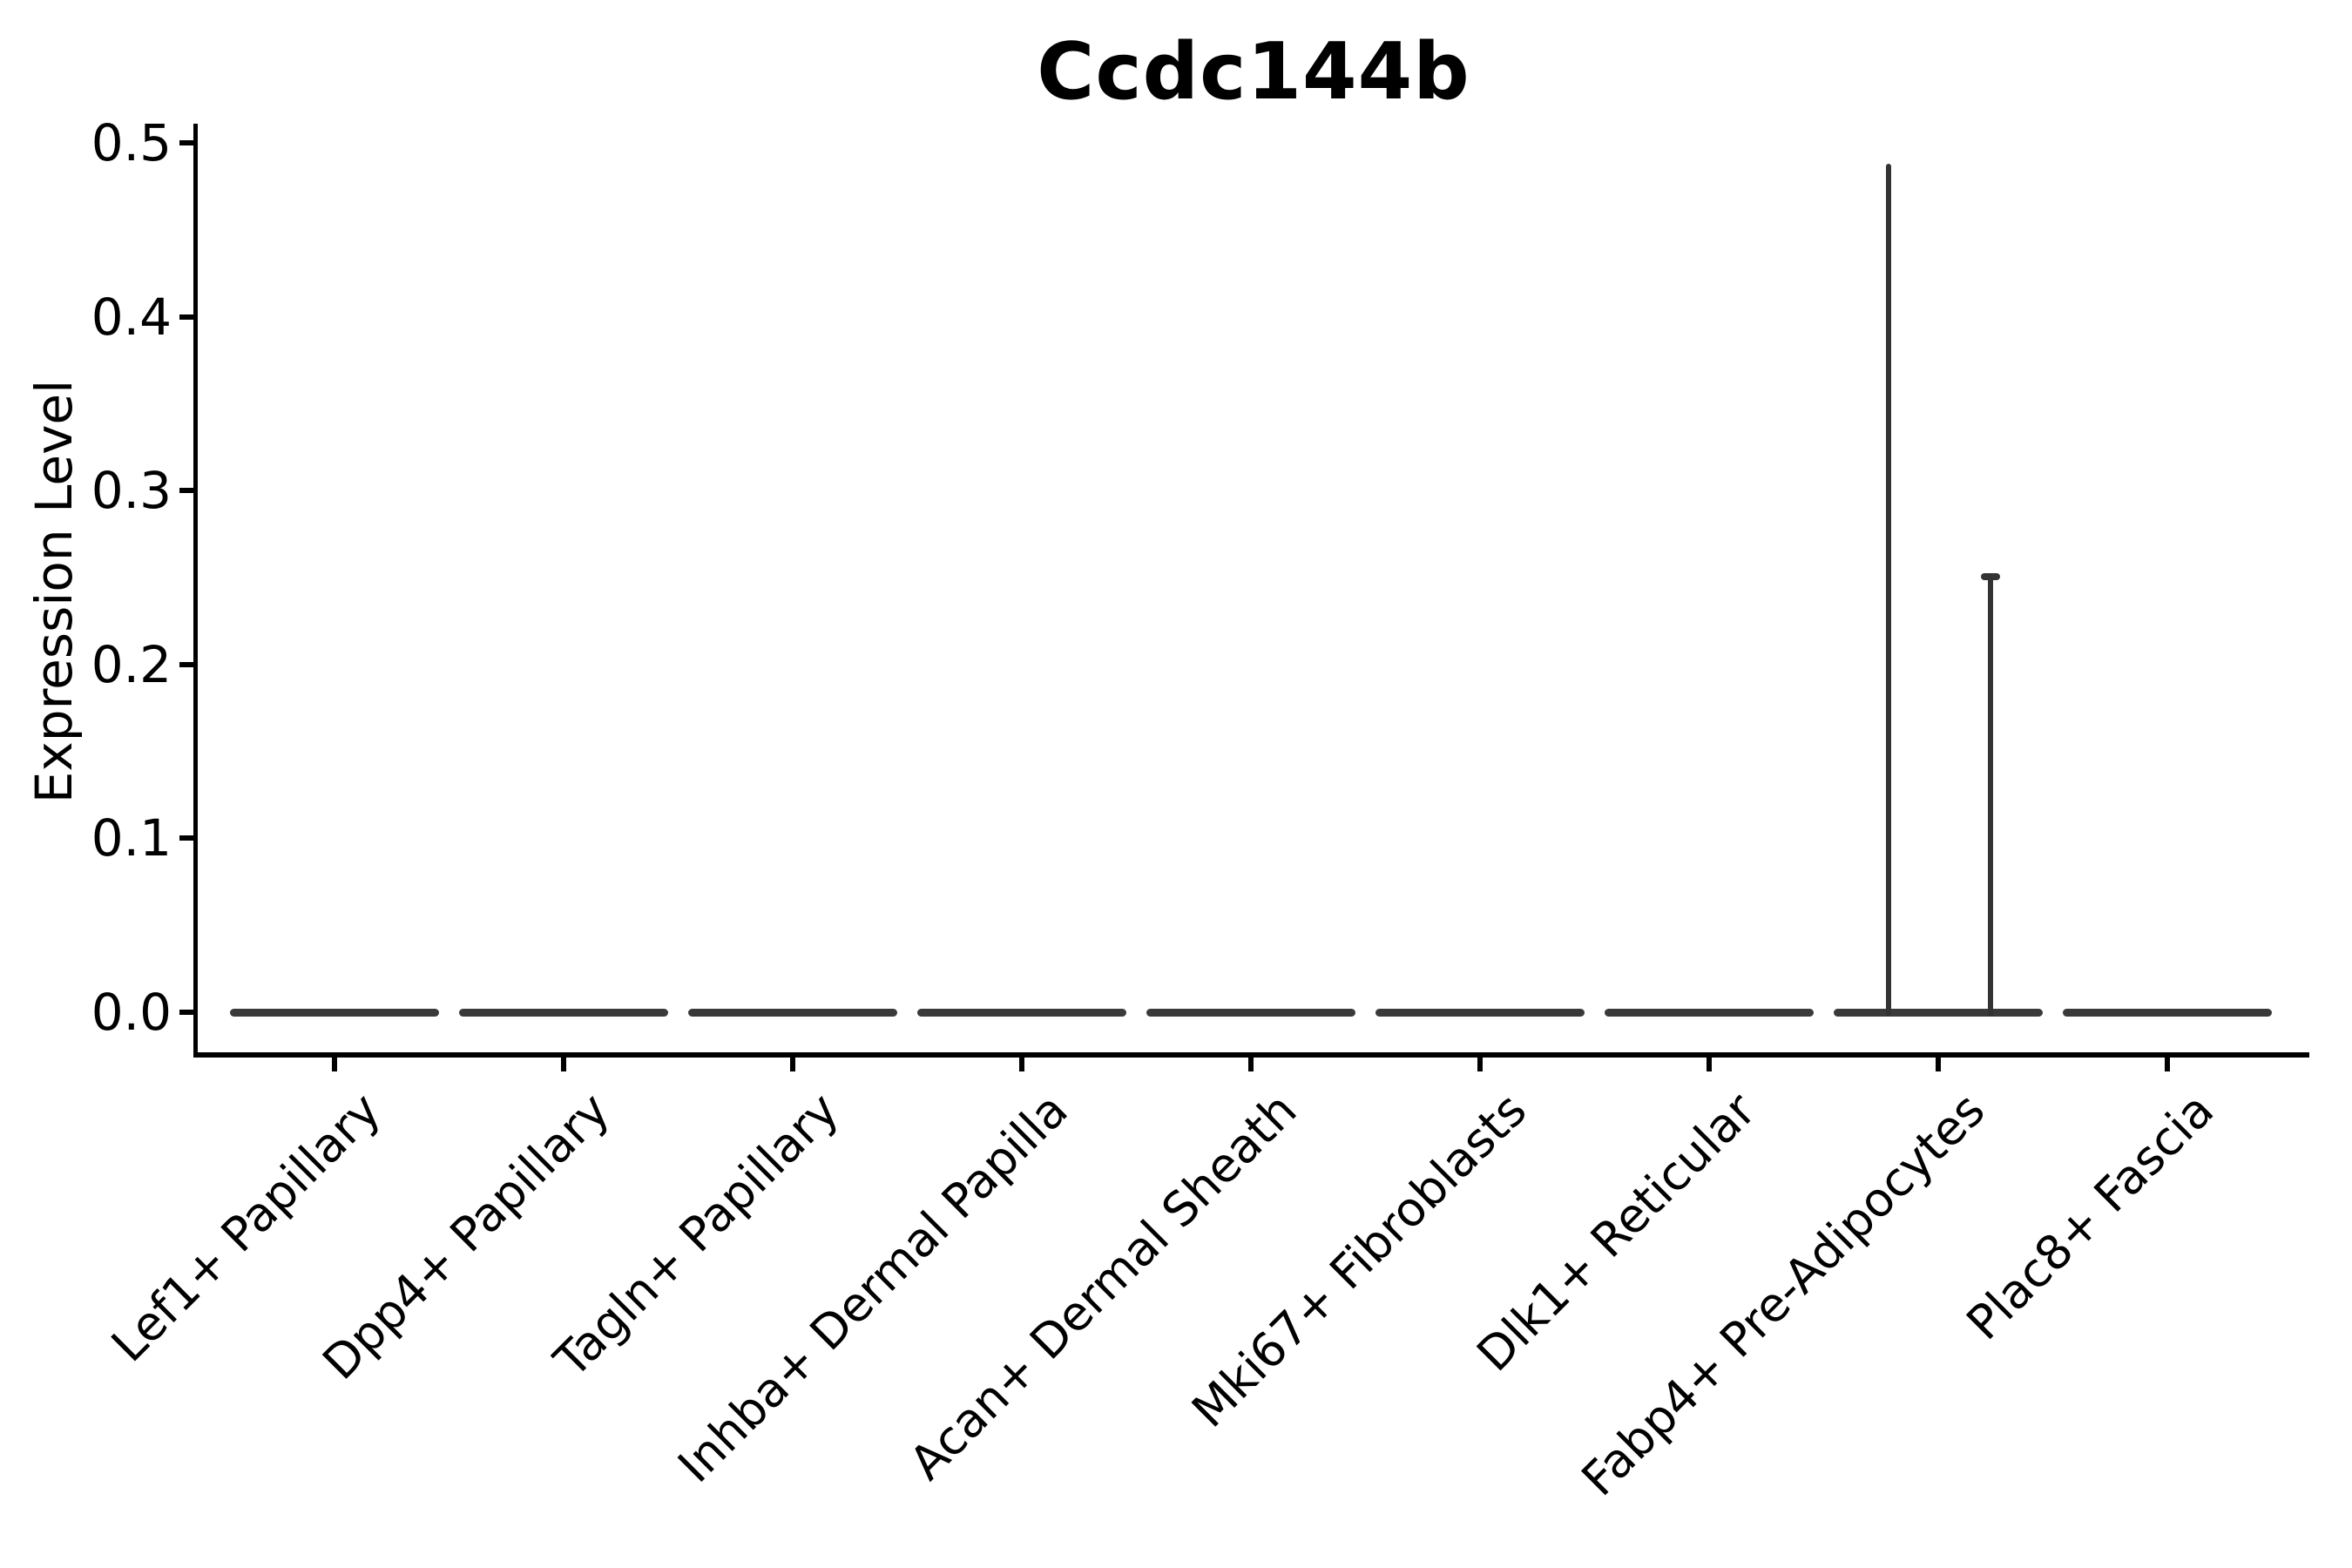  What do you see at coordinates (195, 590) in the screenshot?
I see `y-axis-spine` at bounding box center [195, 590].